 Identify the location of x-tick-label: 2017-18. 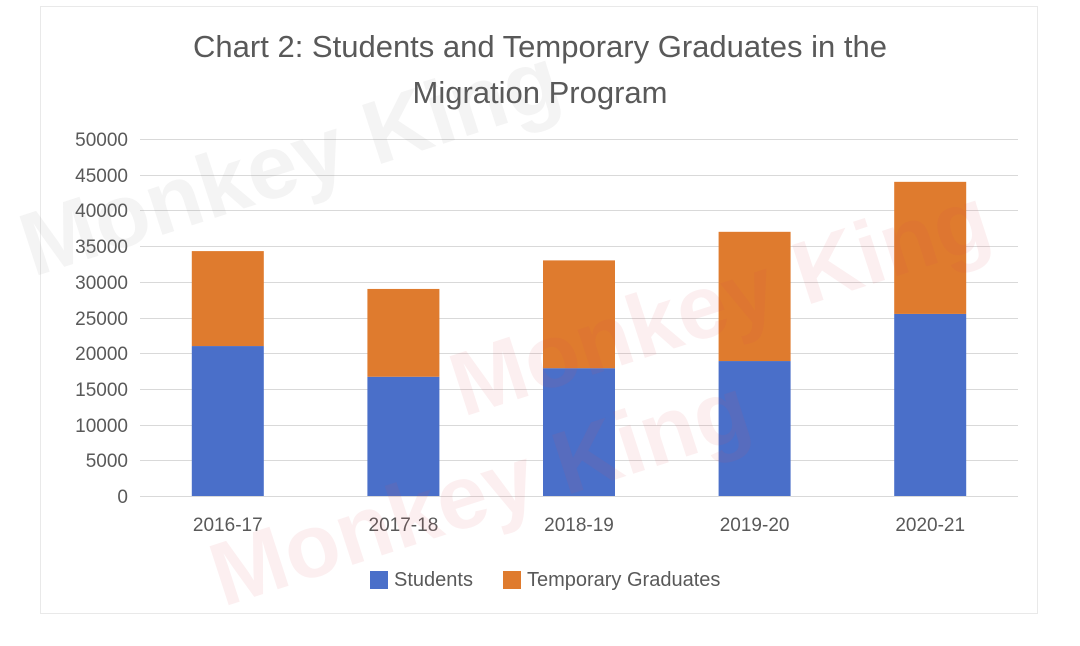
(404, 525).